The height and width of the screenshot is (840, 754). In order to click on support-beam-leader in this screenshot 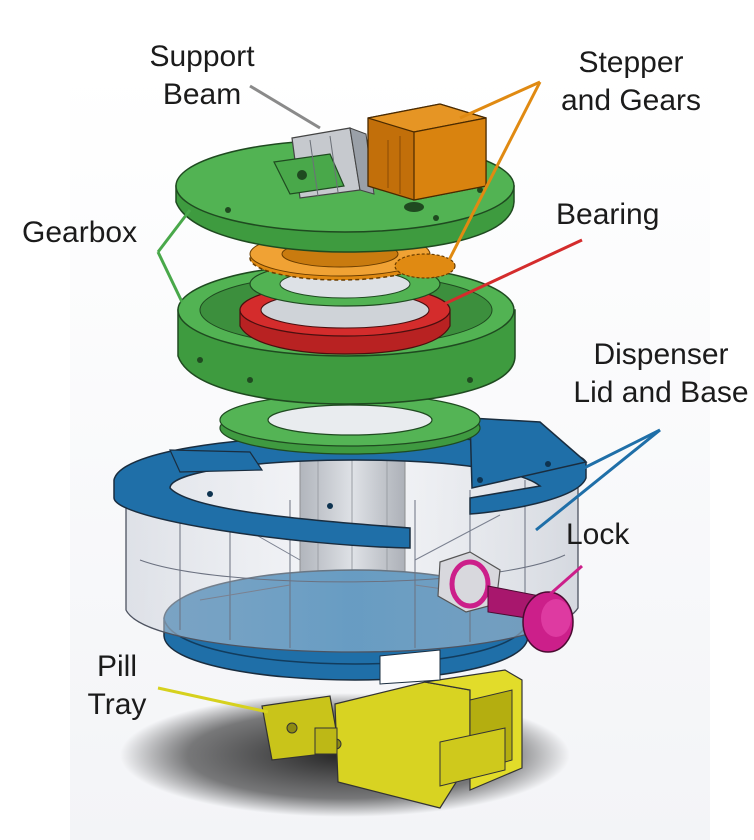, I will do `click(285, 107)`.